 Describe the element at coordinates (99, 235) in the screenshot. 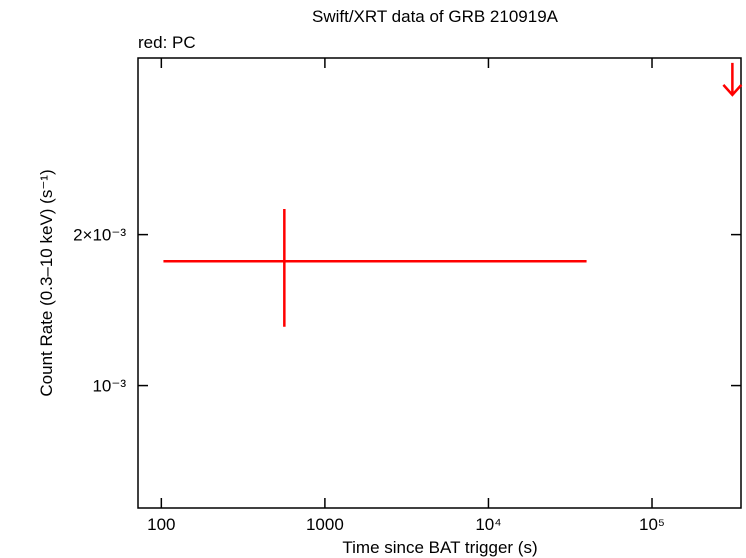

I see `y-tick-label: 2×10⁻³` at that location.